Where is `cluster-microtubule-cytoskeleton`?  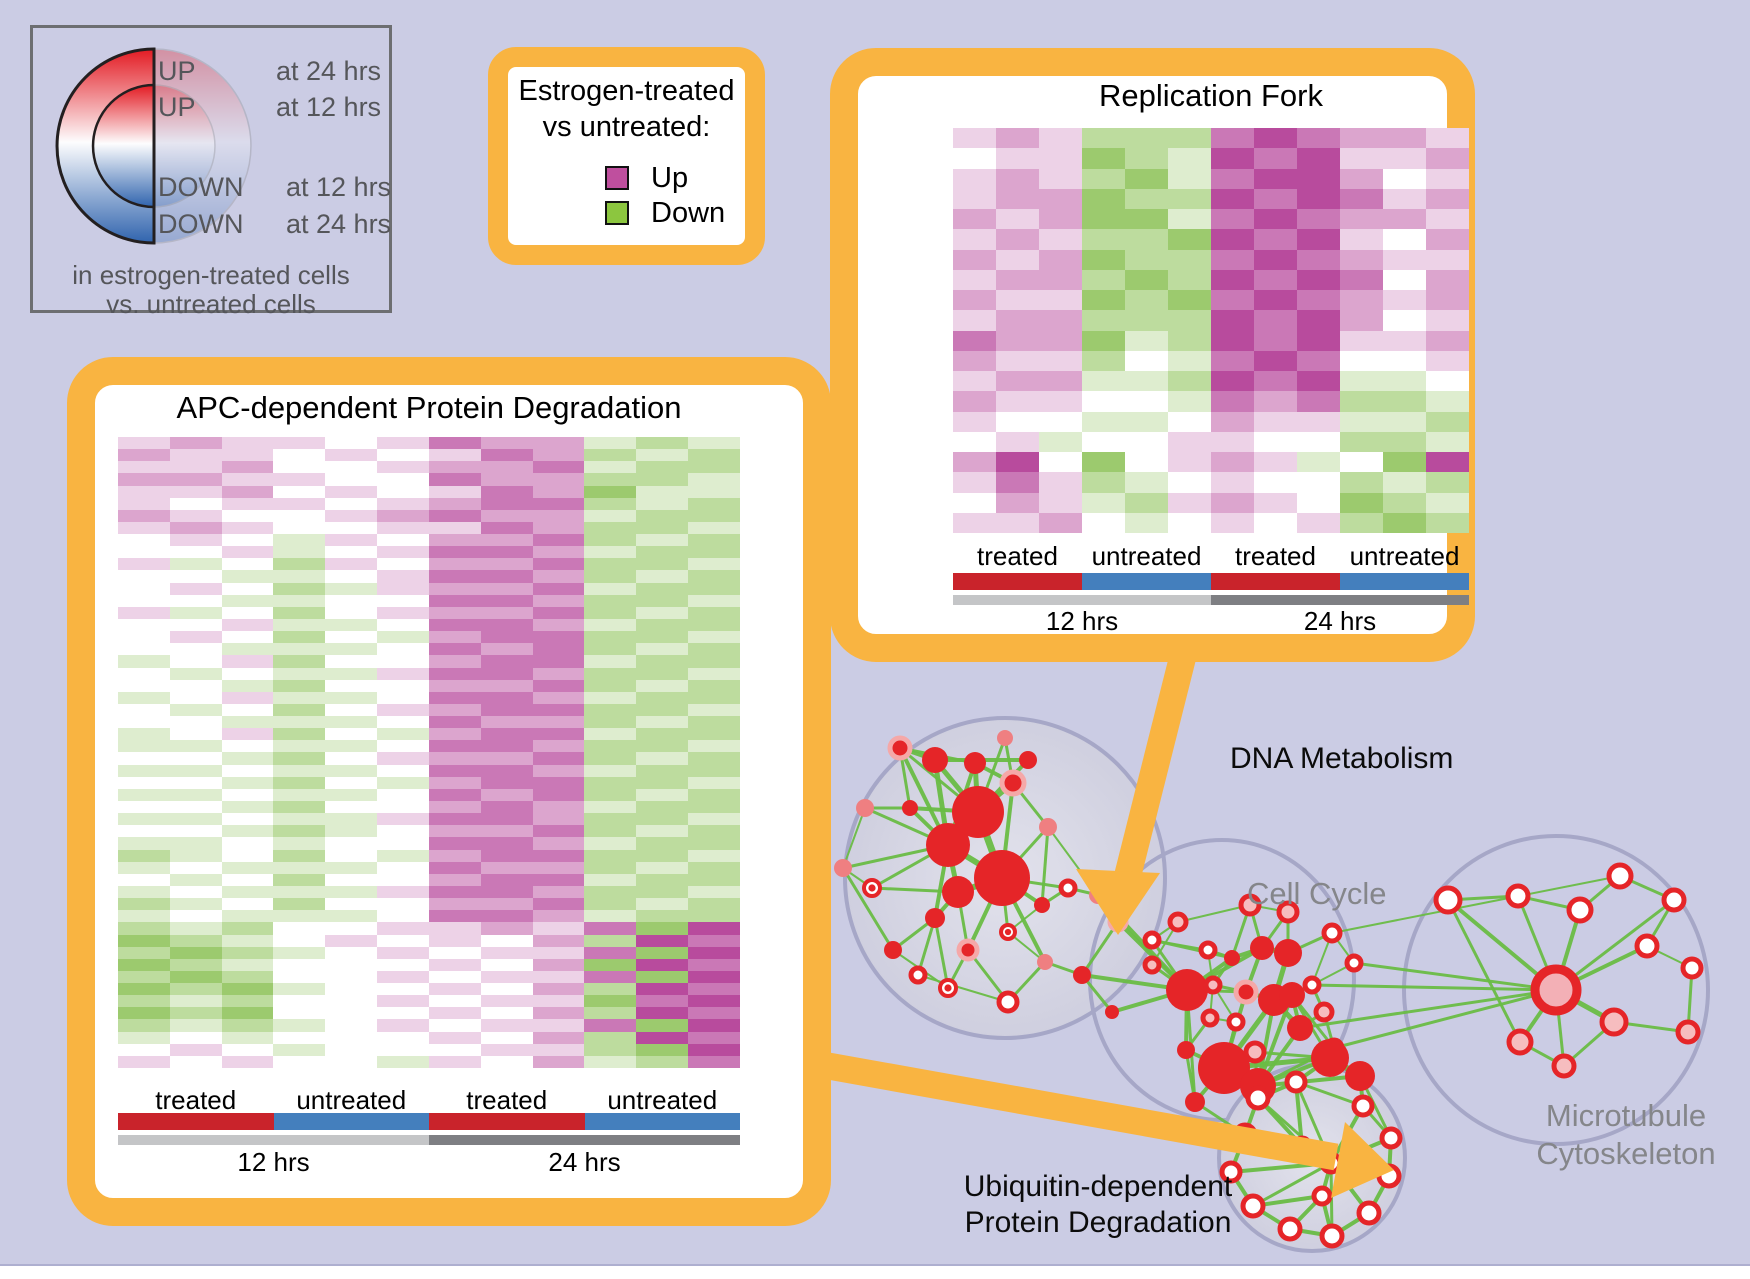 cluster-microtubule-cytoskeleton is located at coordinates (1556, 990).